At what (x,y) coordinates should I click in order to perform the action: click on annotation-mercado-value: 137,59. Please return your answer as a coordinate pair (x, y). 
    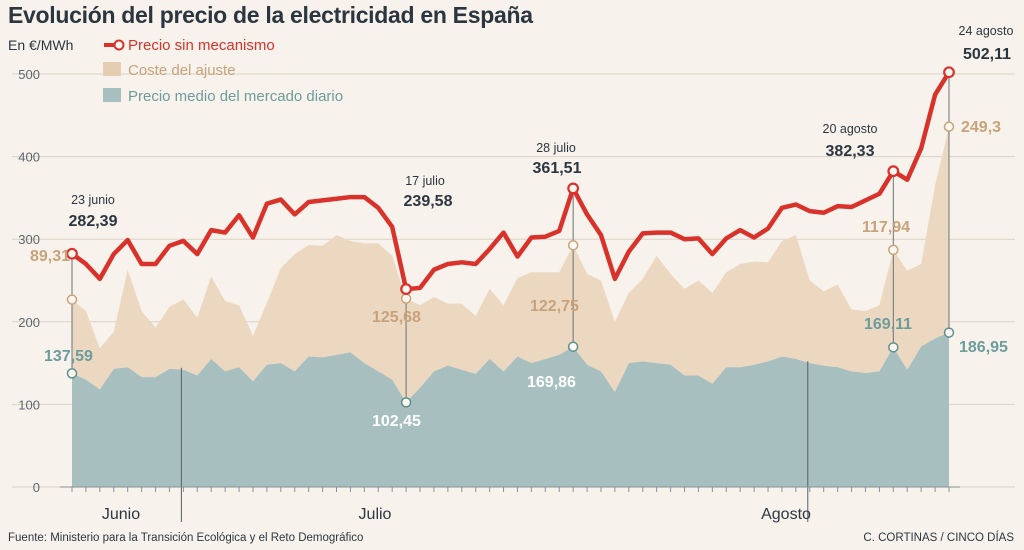
    Looking at the image, I should click on (68, 356).